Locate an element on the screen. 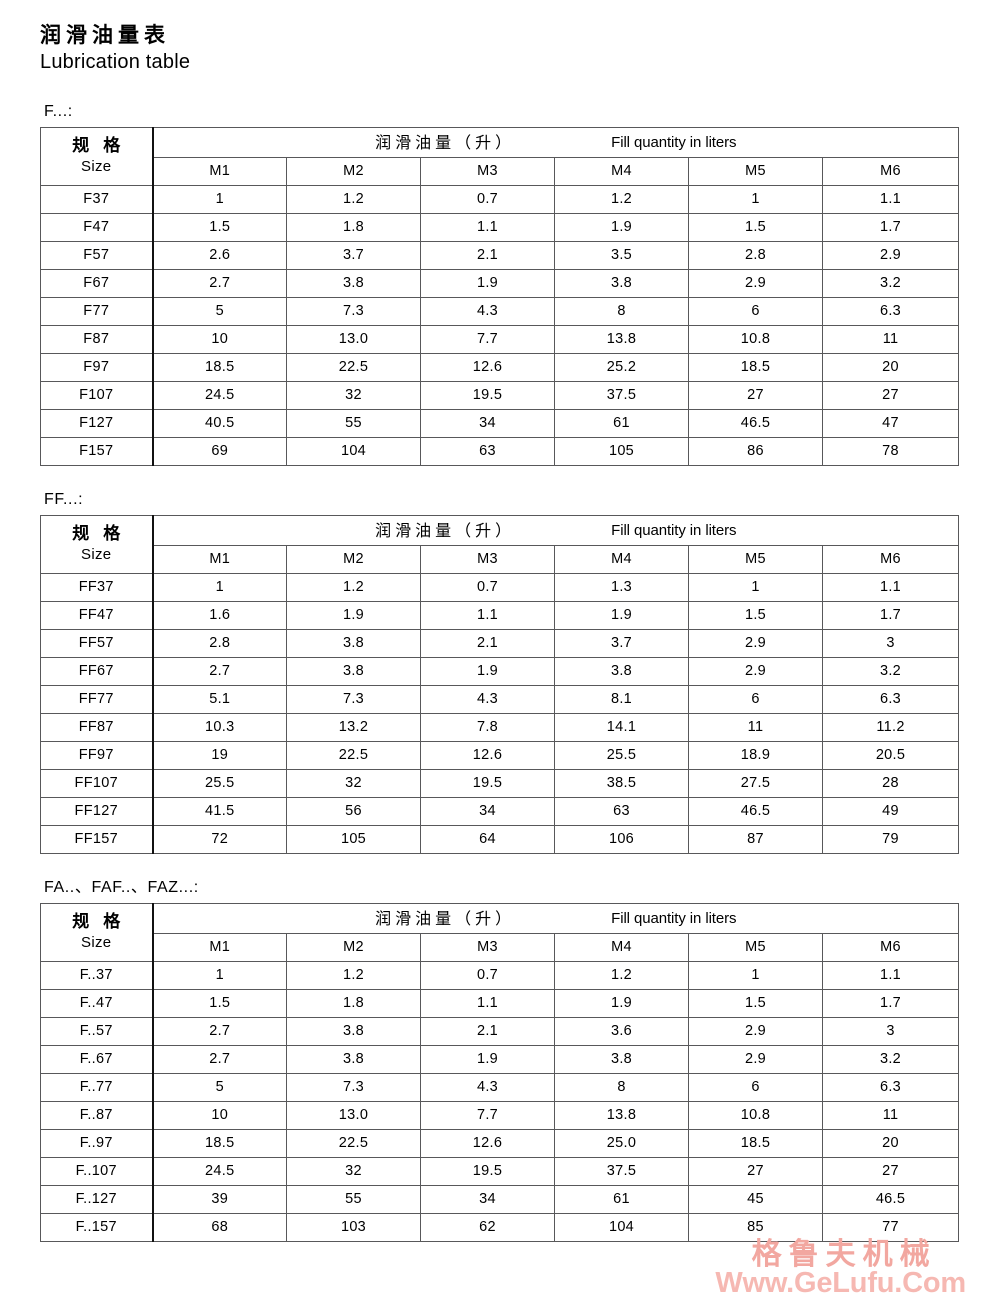 The image size is (1000, 1312). cell-m1: 1.5 is located at coordinates (219, 1004).